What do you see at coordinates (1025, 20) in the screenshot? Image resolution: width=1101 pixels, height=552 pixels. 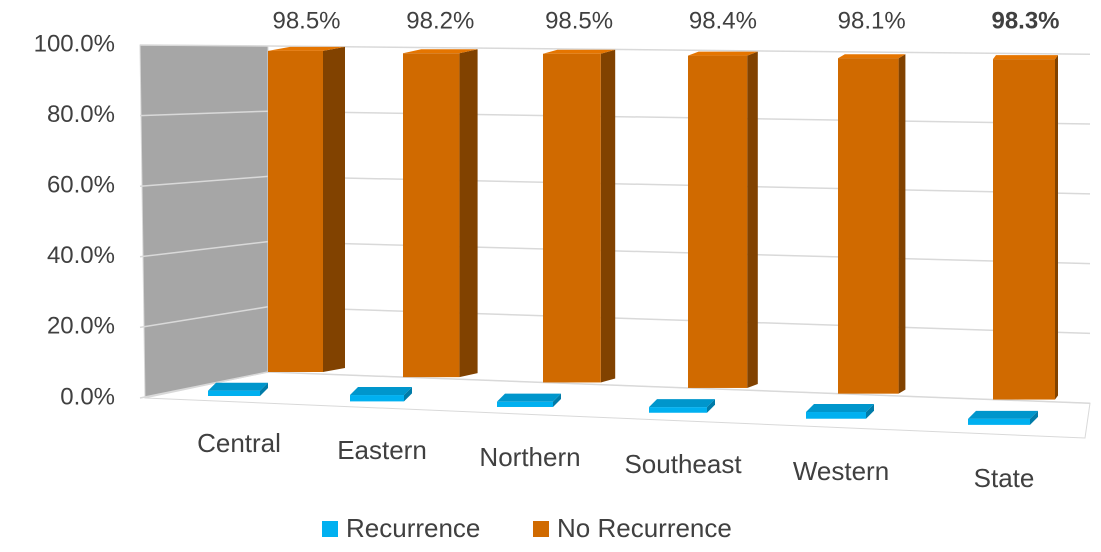 I see `value-label: 98.3%` at bounding box center [1025, 20].